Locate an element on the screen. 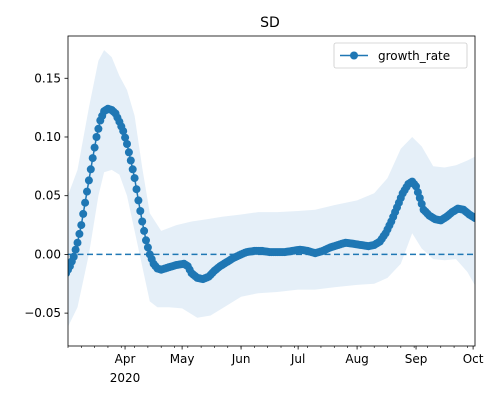 The image size is (500, 400). chart-title: SD is located at coordinates (270, 23).